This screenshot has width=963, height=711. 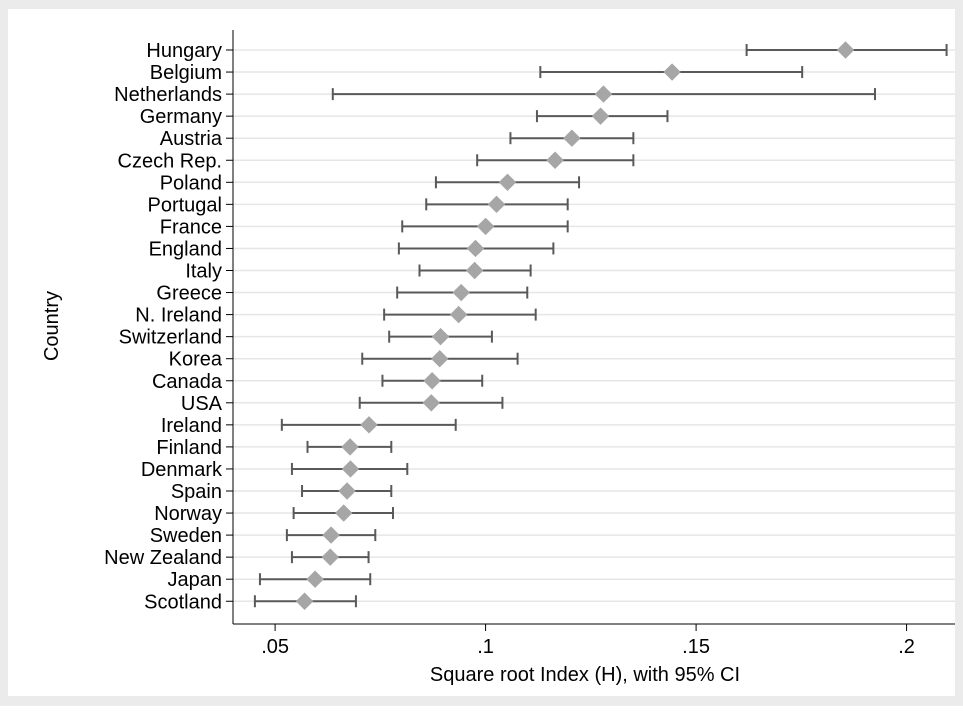 I want to click on y-tick-label: Korea, so click(x=196, y=360).